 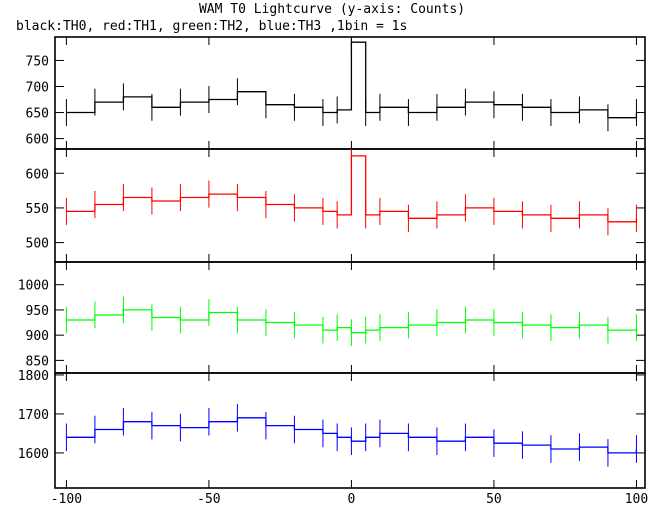 What do you see at coordinates (33, 286) in the screenshot?
I see `y-tick-label: 1000` at bounding box center [33, 286].